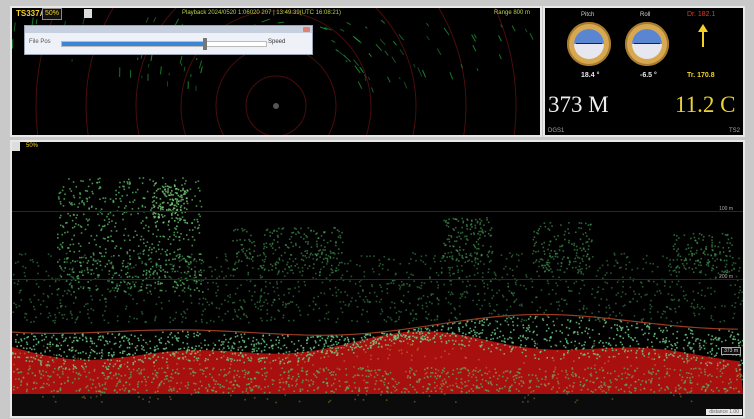  What do you see at coordinates (705, 104) in the screenshot?
I see `temperature-readout: 11.2 C` at bounding box center [705, 104].